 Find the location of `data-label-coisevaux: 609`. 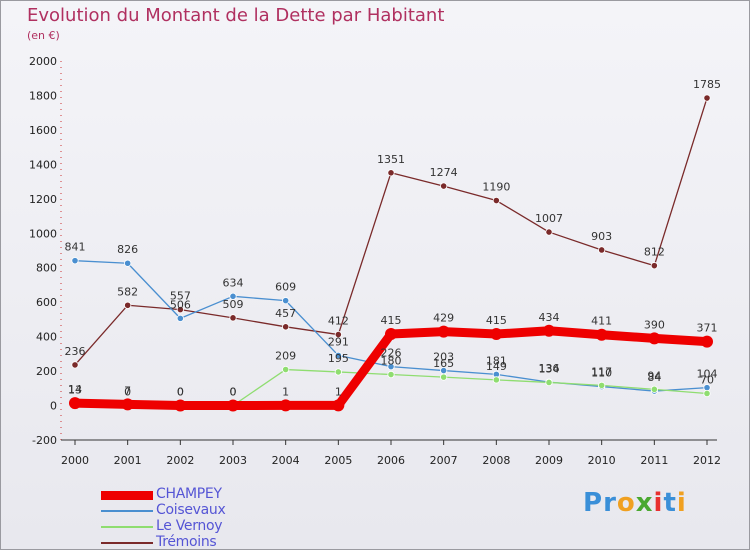

data-label-coisevaux: 609 is located at coordinates (285, 287).